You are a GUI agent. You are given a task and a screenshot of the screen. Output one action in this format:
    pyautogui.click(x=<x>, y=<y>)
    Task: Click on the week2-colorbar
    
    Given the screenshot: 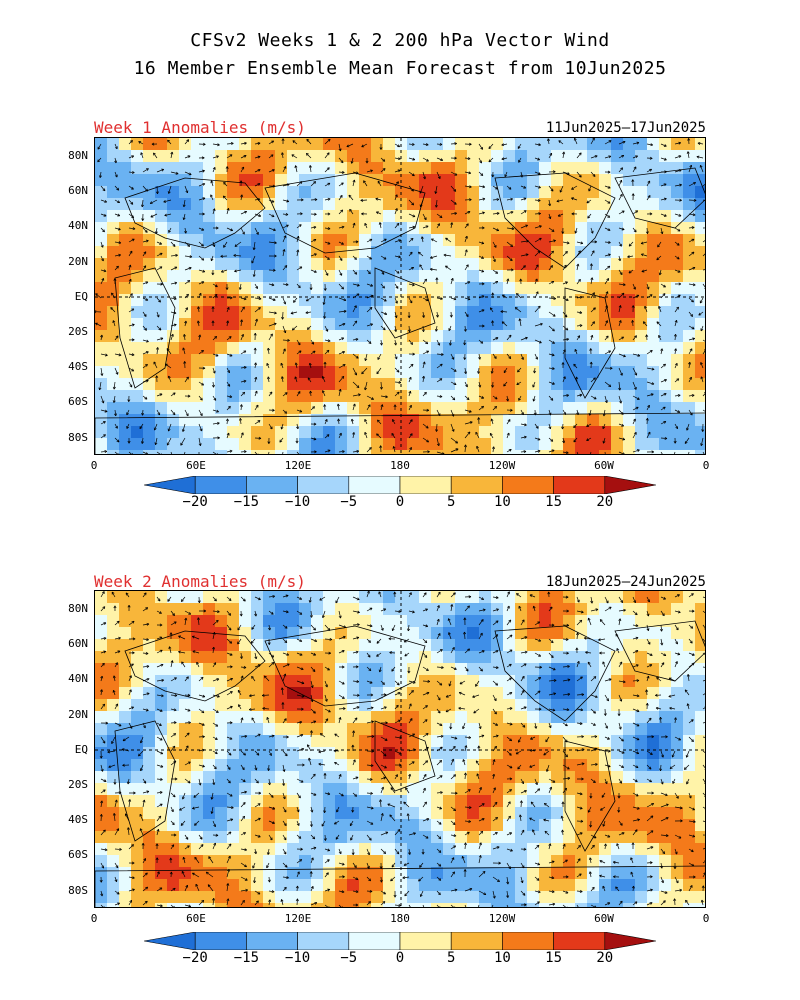 What is the action you would take?
    pyautogui.click(x=400, y=941)
    